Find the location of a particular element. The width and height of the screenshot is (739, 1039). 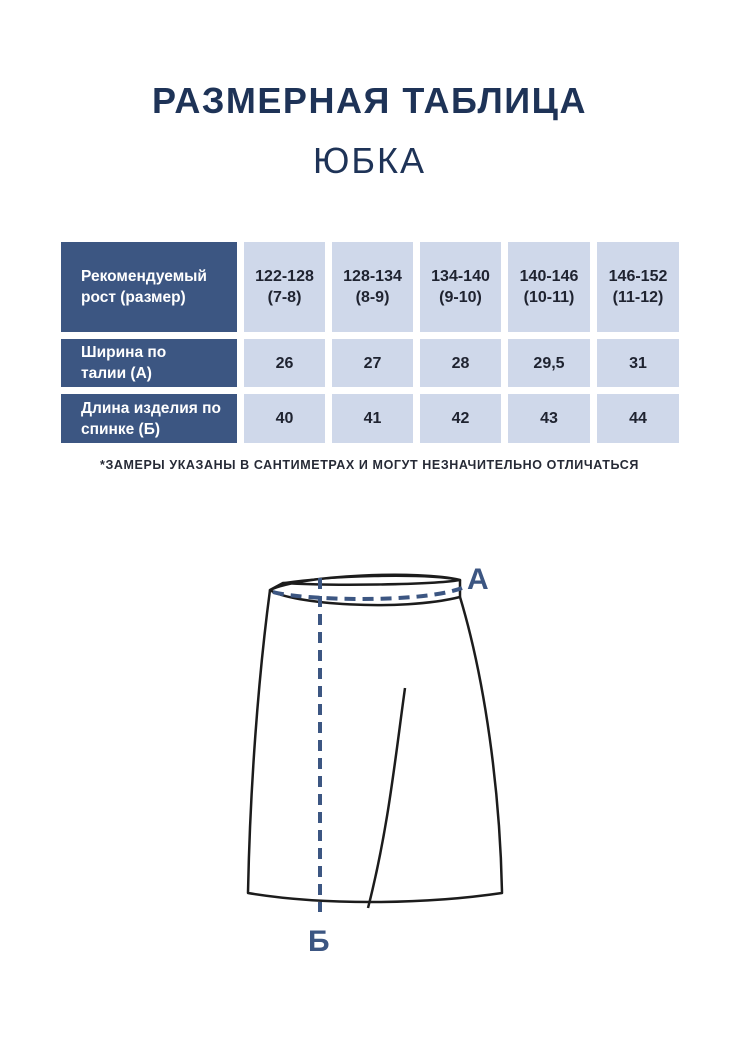

row-label-length-text: Длина изделия по спинке (Б) is located at coordinates (151, 418).